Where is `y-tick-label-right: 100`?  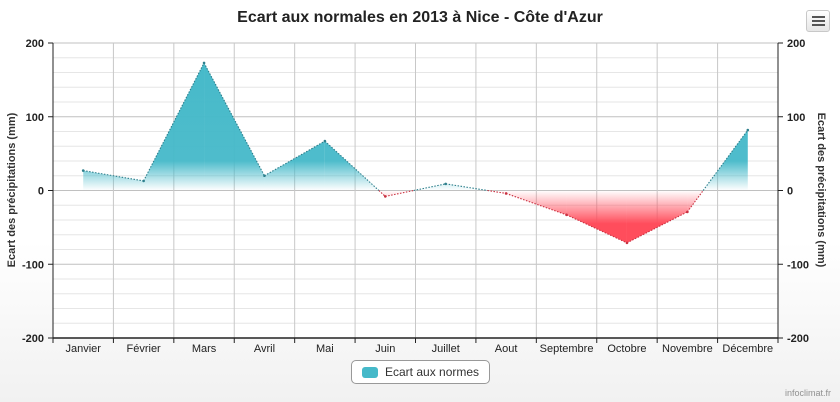 y-tick-label-right: 100 is located at coordinates (796, 118).